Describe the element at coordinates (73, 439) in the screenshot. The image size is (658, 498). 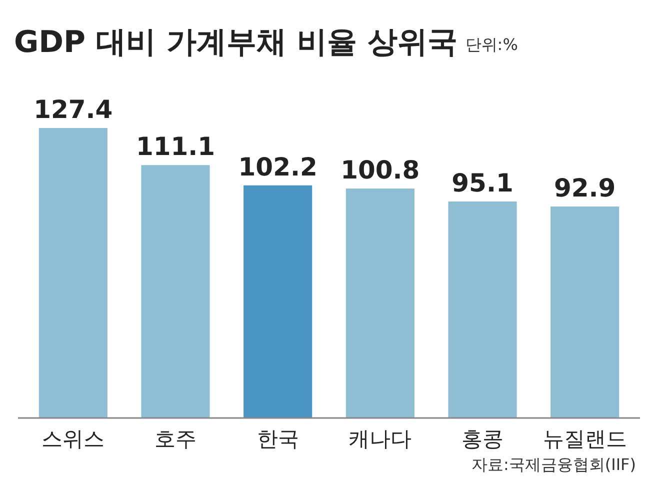
I see `x-tick-label: 스위스` at that location.